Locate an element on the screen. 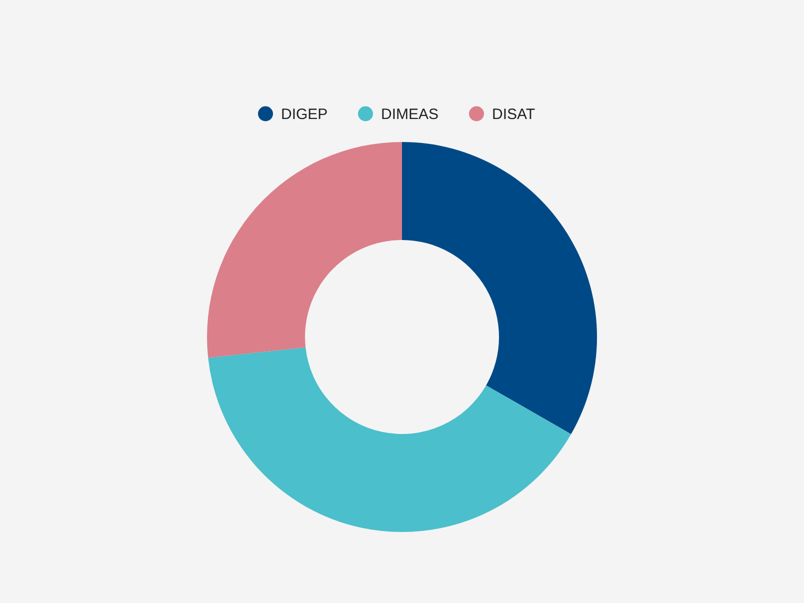 The width and height of the screenshot is (804, 603). legend-label: DIGEP is located at coordinates (304, 114).